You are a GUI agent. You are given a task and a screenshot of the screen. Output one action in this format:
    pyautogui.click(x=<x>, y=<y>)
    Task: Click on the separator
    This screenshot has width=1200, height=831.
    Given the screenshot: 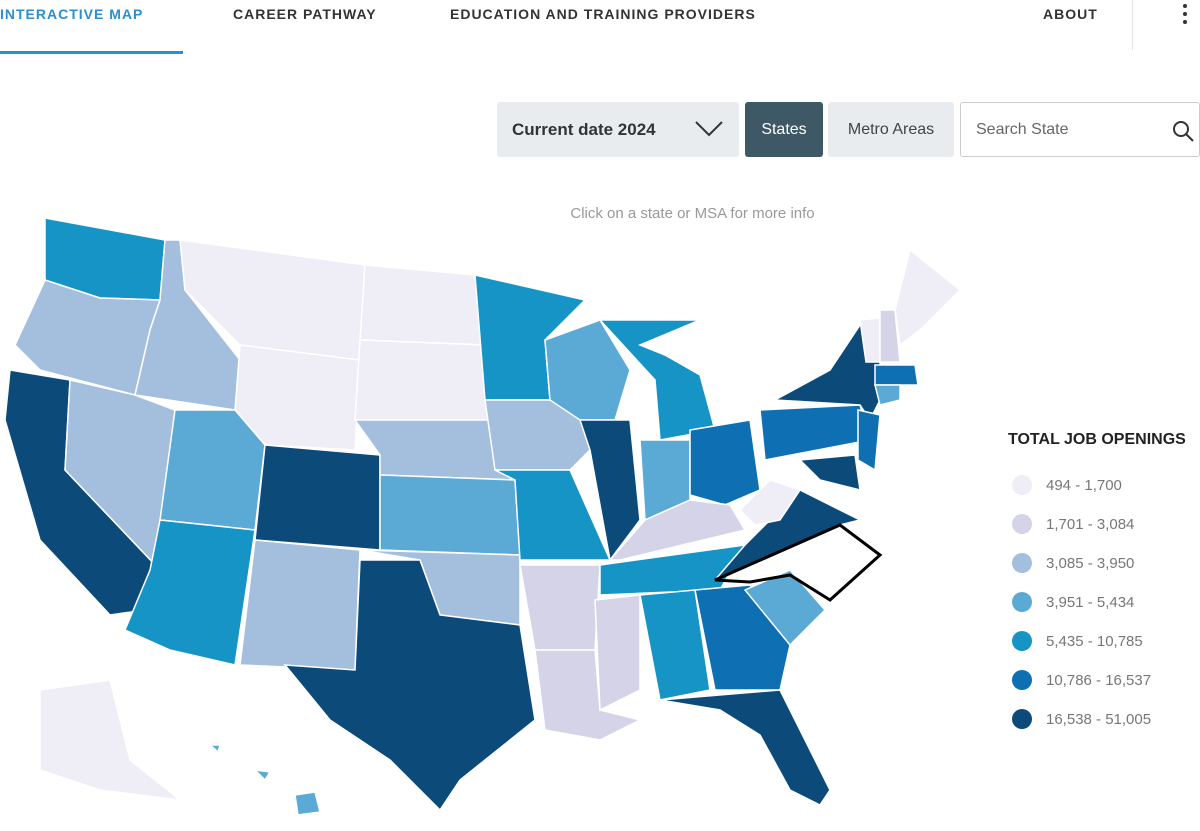 What is the action you would take?
    pyautogui.click(x=1132, y=25)
    